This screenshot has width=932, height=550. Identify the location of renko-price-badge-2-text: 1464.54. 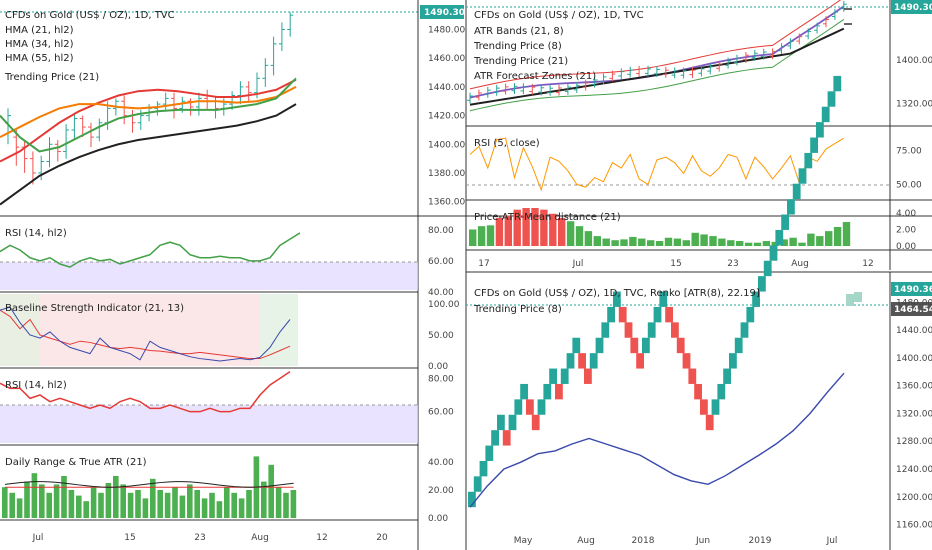
(913, 310).